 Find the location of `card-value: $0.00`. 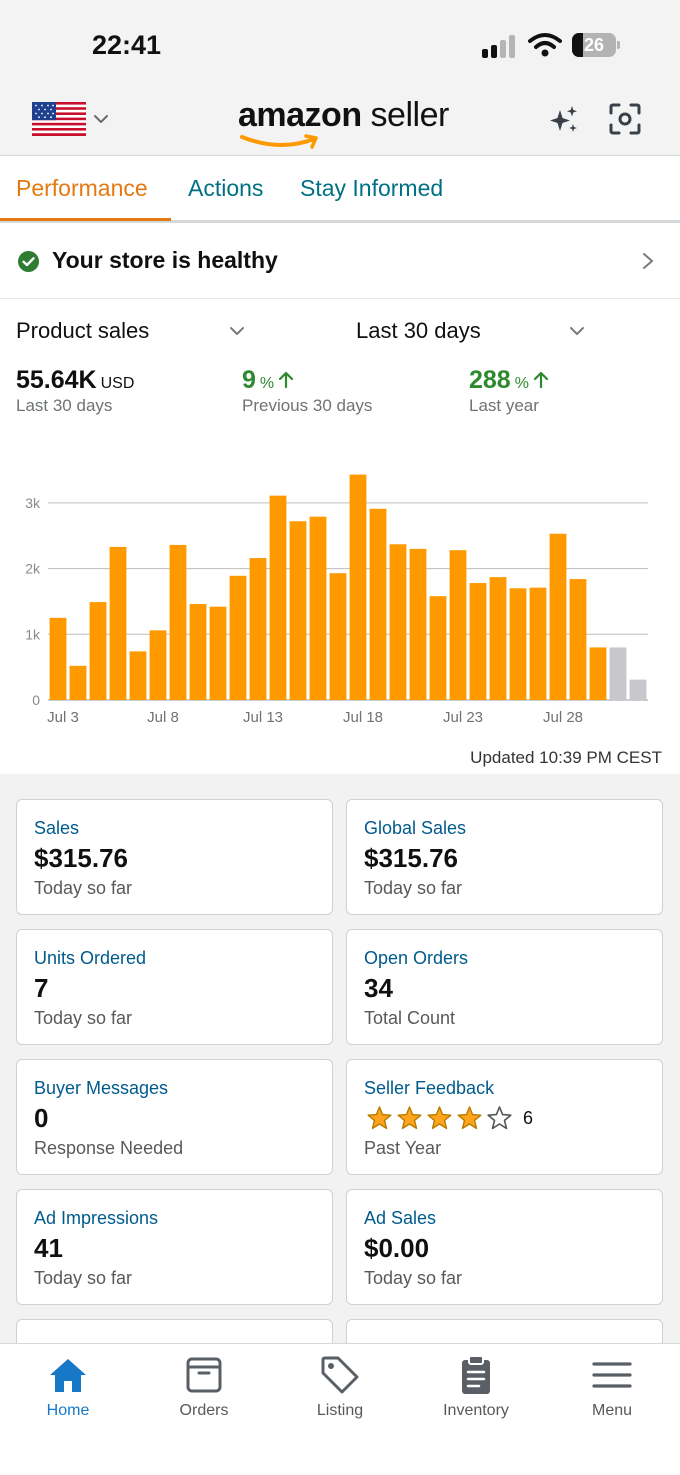

card-value: $0.00 is located at coordinates (397, 1248).